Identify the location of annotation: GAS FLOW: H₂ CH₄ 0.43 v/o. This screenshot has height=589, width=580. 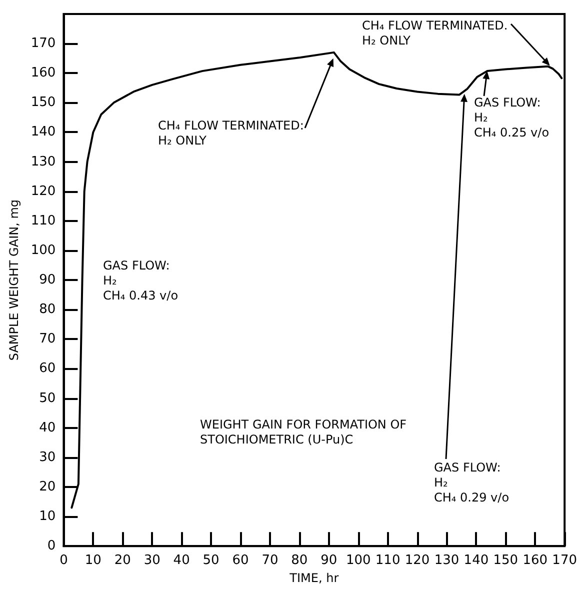
(140, 280).